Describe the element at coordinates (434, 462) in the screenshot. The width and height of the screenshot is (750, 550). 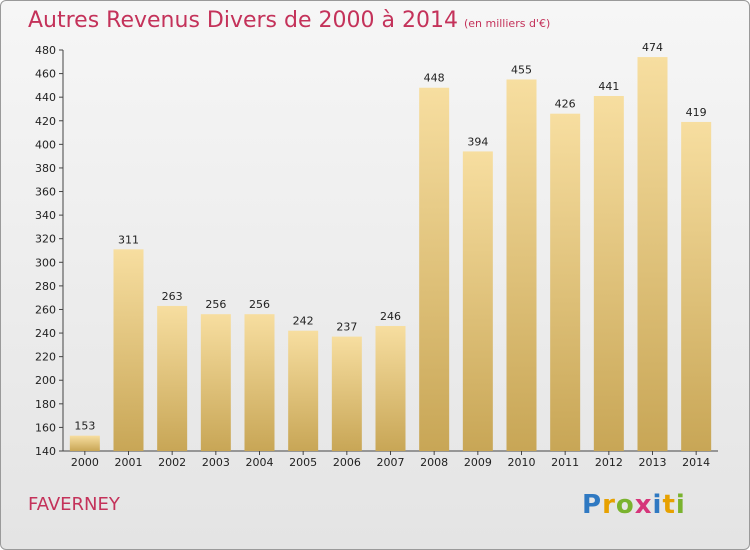
I see `x-tick-label-2008: 2008` at that location.